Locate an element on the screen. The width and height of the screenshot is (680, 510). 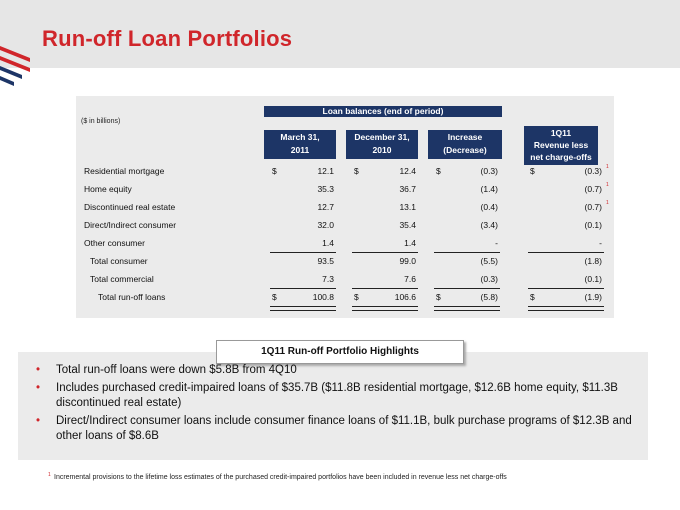
row-label: Home equity is located at coordinates (108, 189).